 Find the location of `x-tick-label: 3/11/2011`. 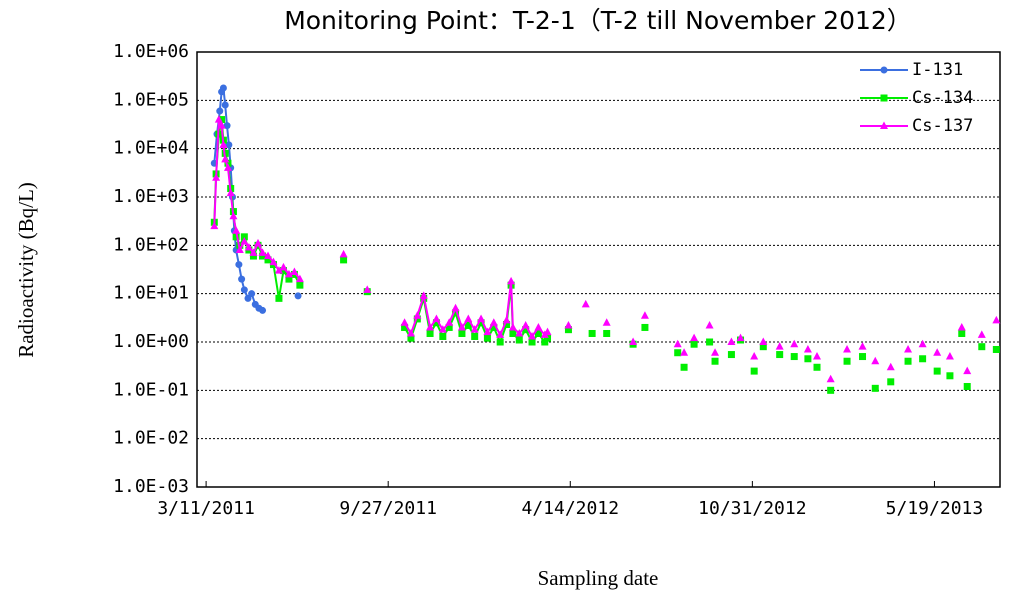

x-tick-label: 3/11/2011 is located at coordinates (206, 508).